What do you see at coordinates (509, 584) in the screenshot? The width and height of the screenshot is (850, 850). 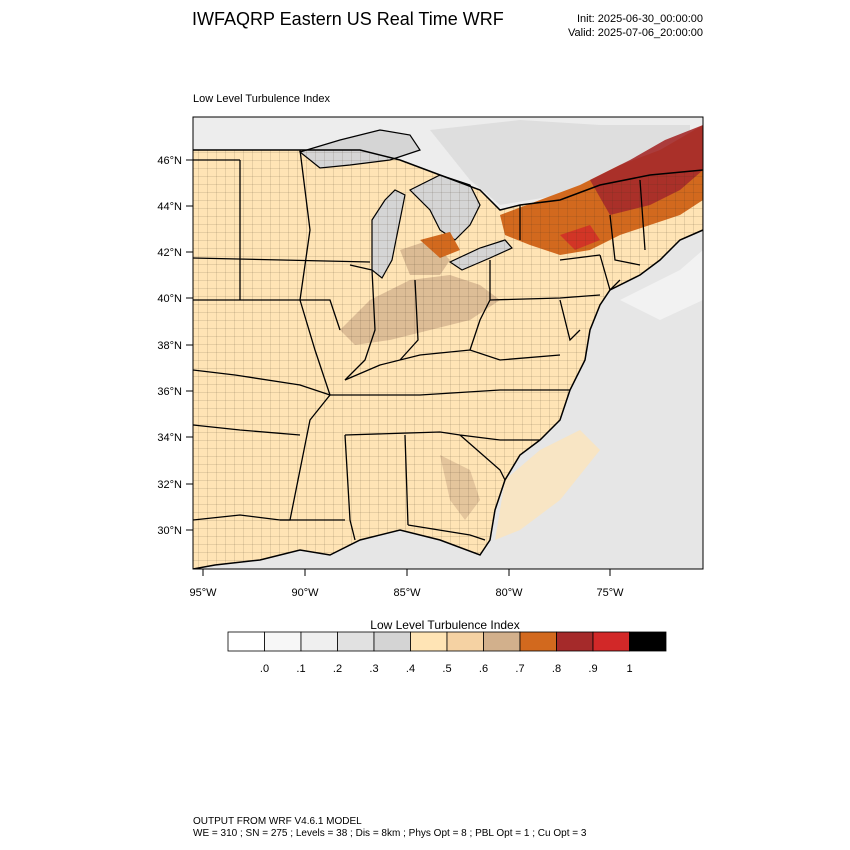 I see `lon-tick-80: 80°W` at bounding box center [509, 584].